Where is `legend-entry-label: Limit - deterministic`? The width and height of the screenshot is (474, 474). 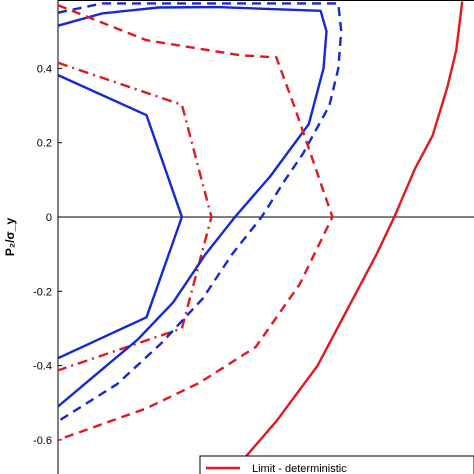
legend-entry-label: Limit - deterministic is located at coordinates (299, 468).